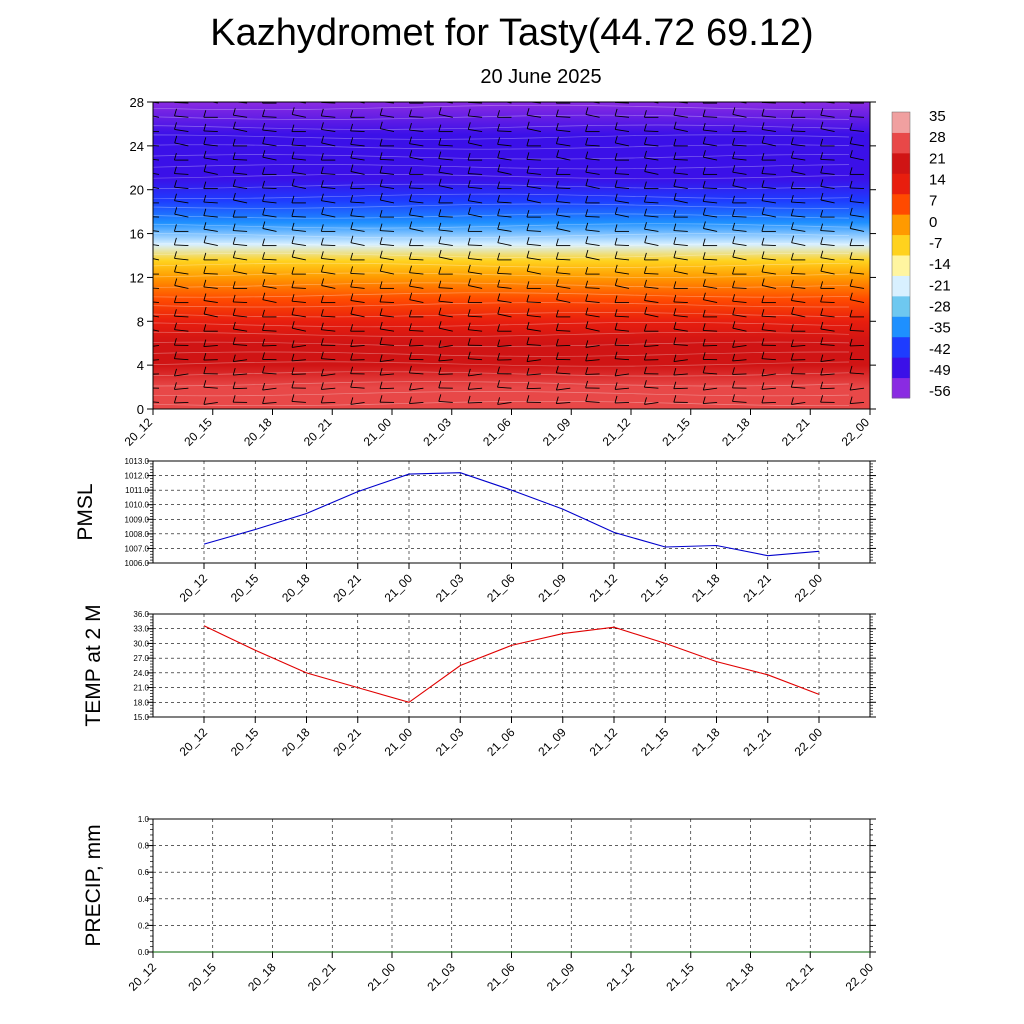 Image resolution: width=1024 pixels, height=1024 pixels. Describe the element at coordinates (901, 184) in the screenshot. I see `colorbar-swatch` at that location.